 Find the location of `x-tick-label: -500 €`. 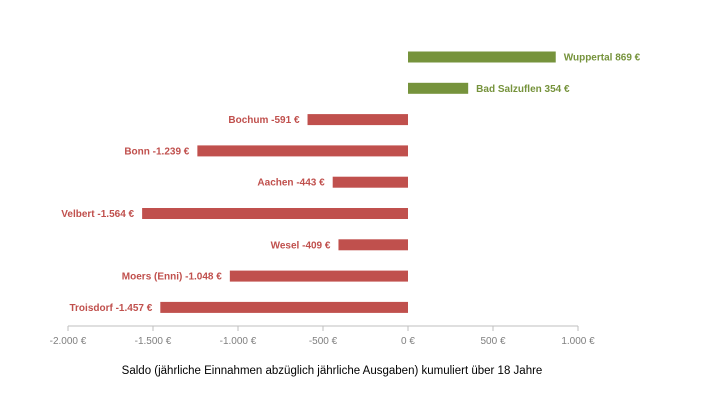

x-tick-label: -500 € is located at coordinates (323, 341).